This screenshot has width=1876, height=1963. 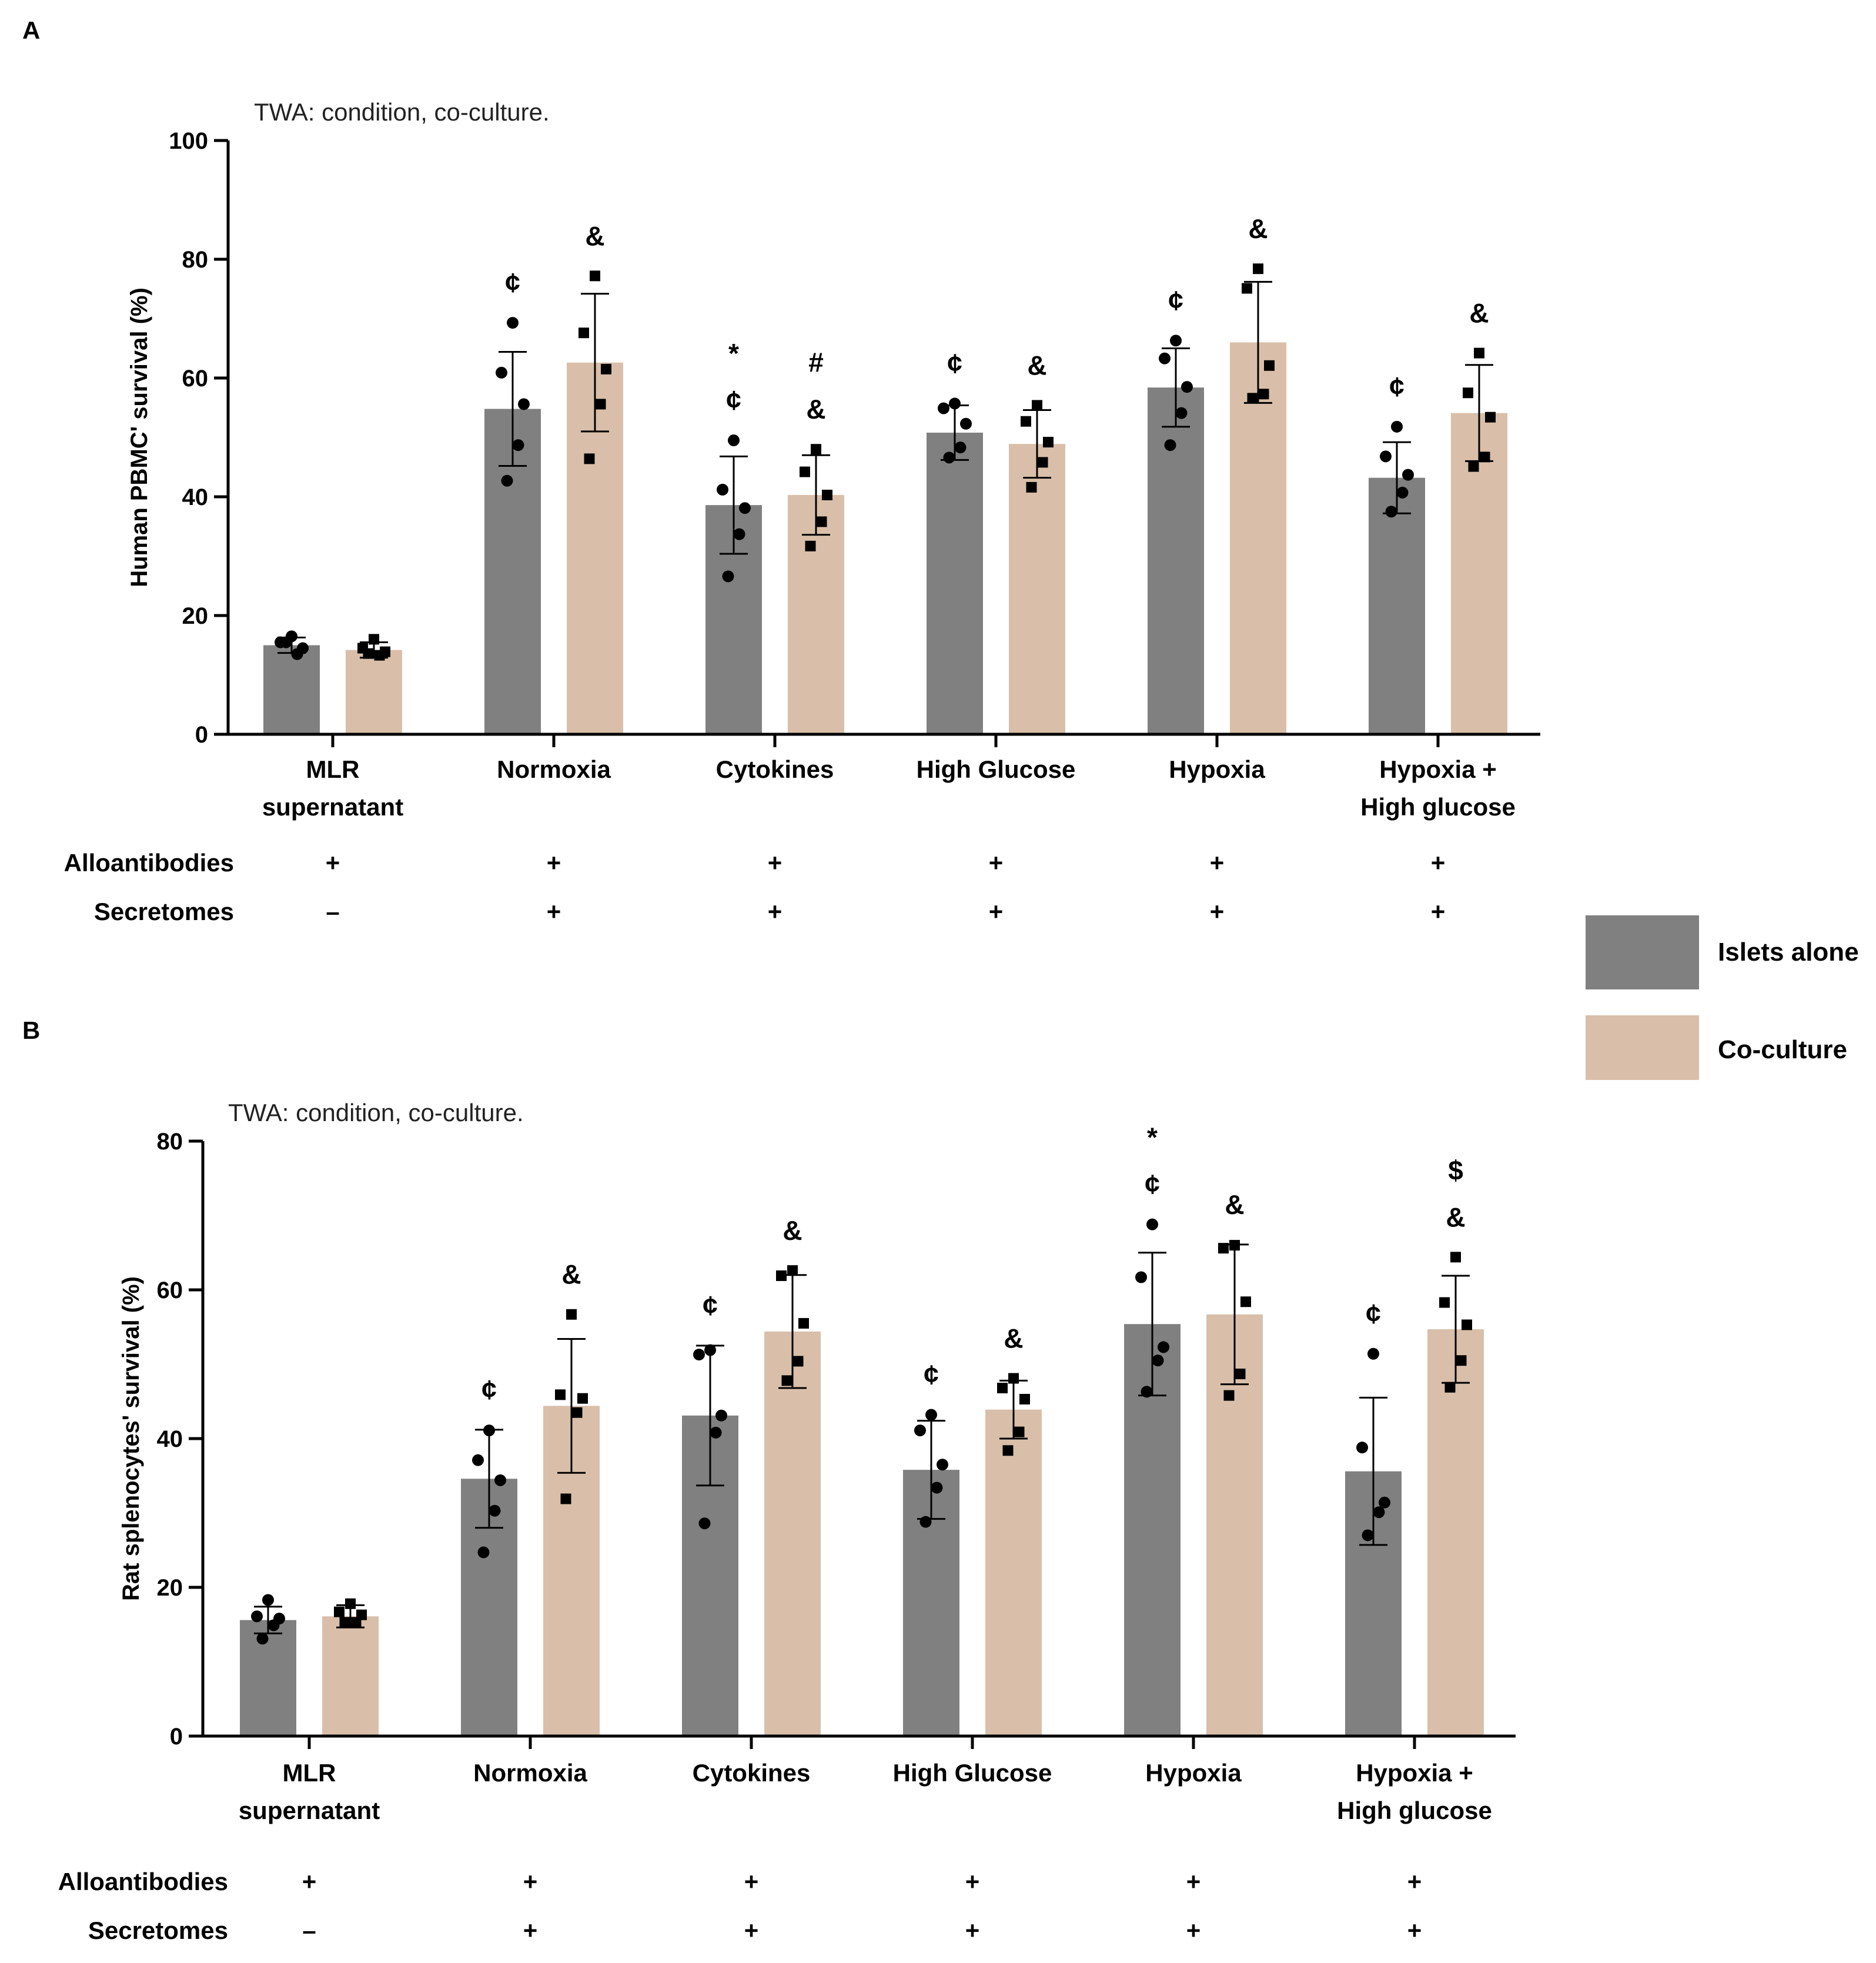 What do you see at coordinates (170, 1142) in the screenshot?
I see `y-tick-label: 80` at bounding box center [170, 1142].